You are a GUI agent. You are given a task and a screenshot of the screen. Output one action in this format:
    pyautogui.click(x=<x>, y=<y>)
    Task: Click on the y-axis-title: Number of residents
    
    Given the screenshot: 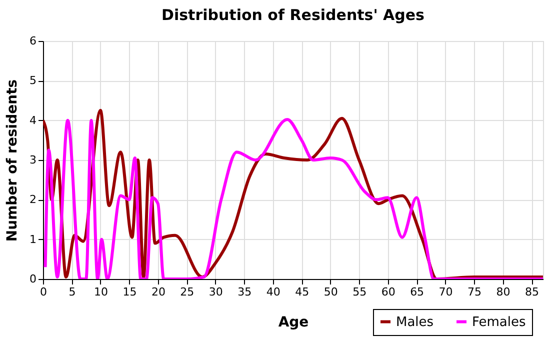 What is the action you would take?
    pyautogui.click(x=12, y=160)
    